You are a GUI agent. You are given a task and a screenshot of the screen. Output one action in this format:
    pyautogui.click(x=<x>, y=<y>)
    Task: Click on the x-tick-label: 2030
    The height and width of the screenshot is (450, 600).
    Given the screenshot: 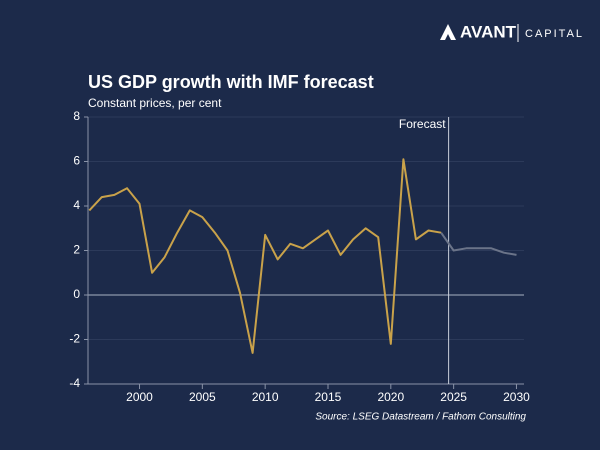 What is the action you would take?
    pyautogui.click(x=516, y=397)
    